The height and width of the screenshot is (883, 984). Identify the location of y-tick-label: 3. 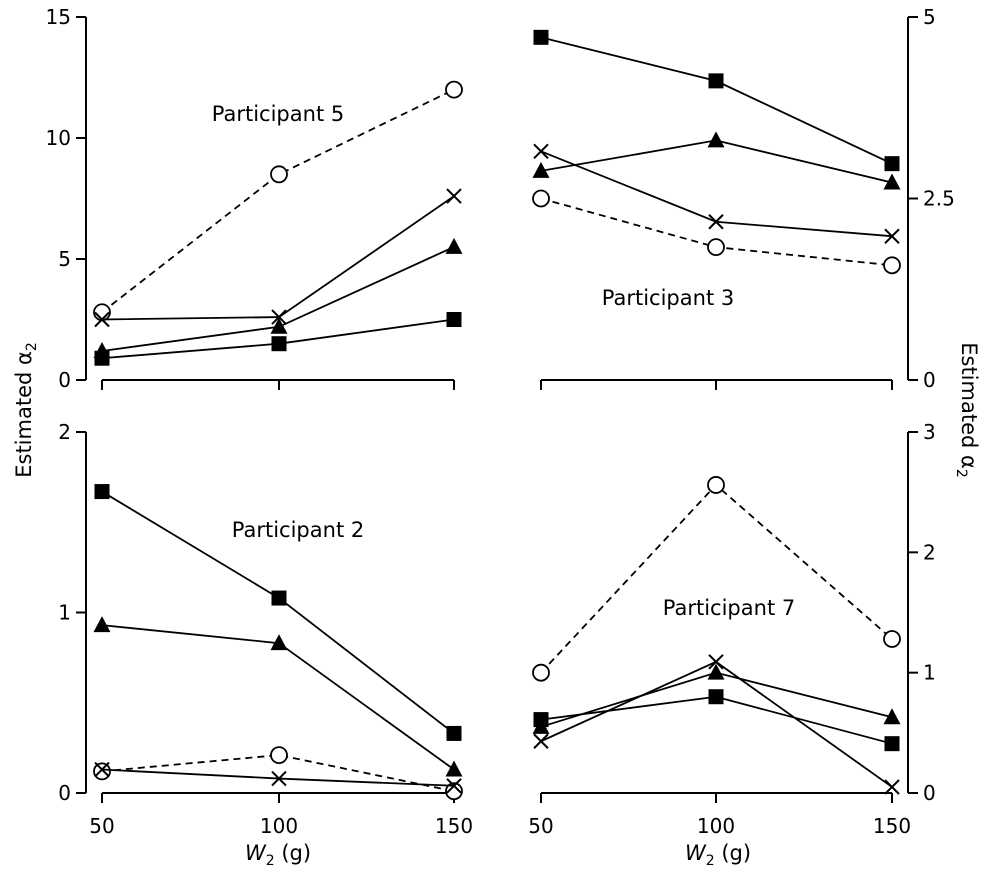
(929, 432).